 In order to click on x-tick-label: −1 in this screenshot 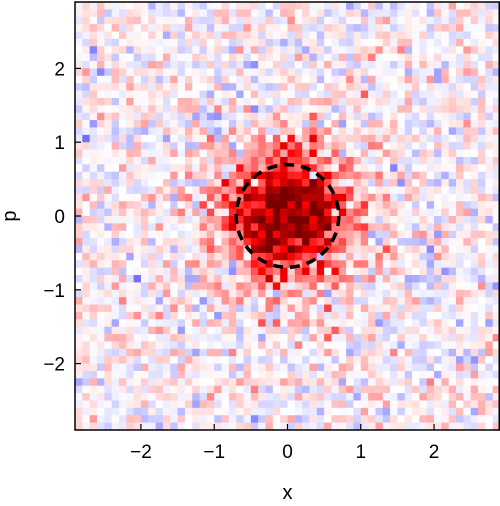, I will do `click(214, 452)`.